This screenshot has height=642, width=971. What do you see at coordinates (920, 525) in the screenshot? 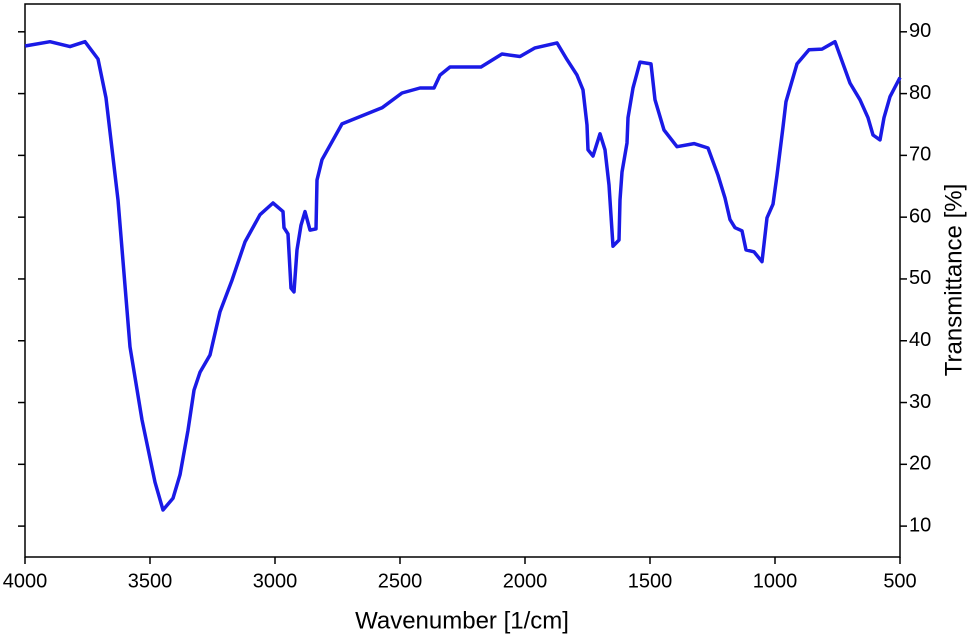
I see `y-tick-label: 10` at bounding box center [920, 525].